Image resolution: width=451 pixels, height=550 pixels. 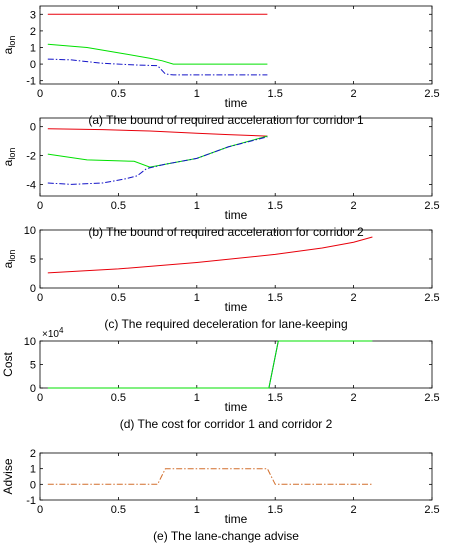 I want to click on y-axis-label: Cost, so click(x=8, y=364).